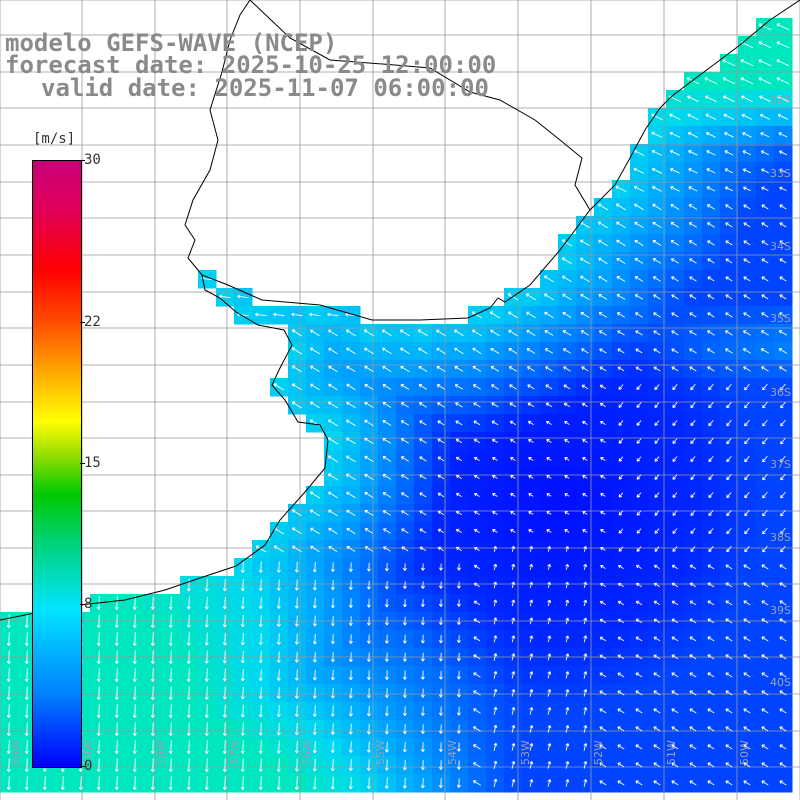 The image size is (800, 800). What do you see at coordinates (671, 752) in the screenshot?
I see `longitude-label: 51W` at bounding box center [671, 752].